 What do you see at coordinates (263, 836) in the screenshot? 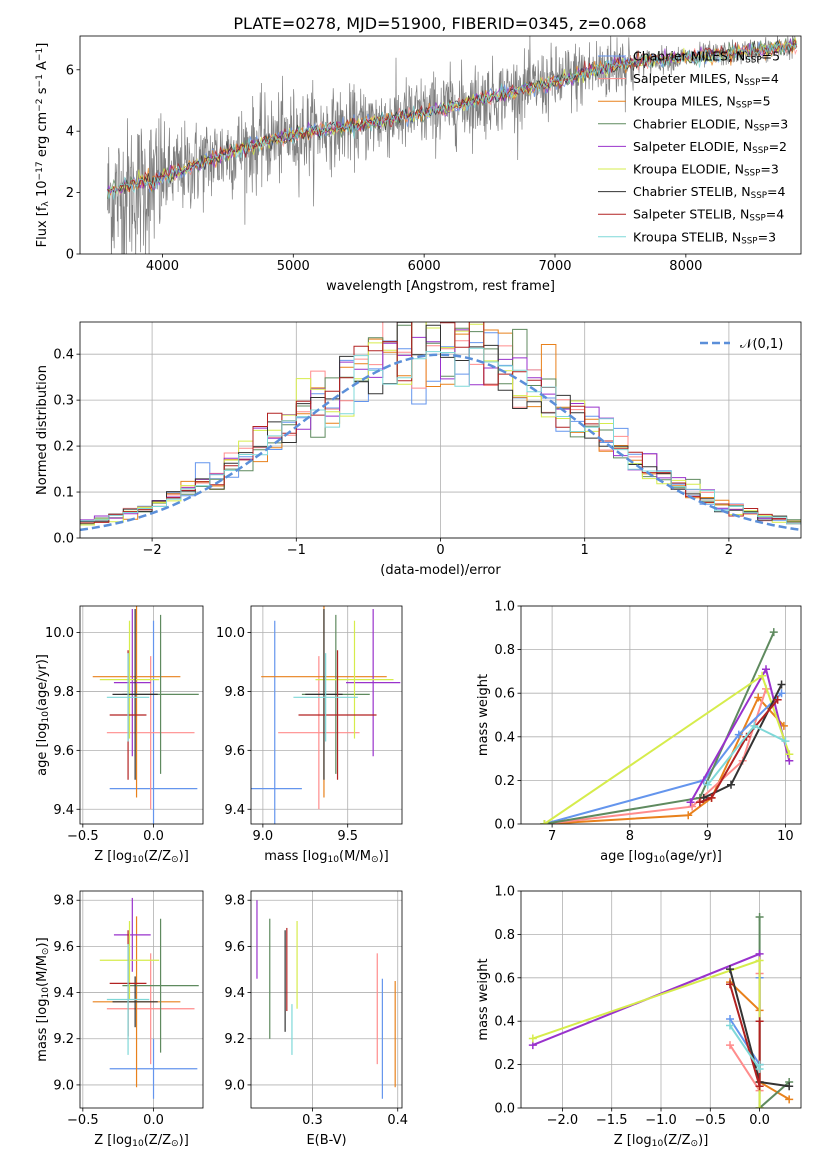
I see `x-tick-label: 9.0` at bounding box center [263, 836].